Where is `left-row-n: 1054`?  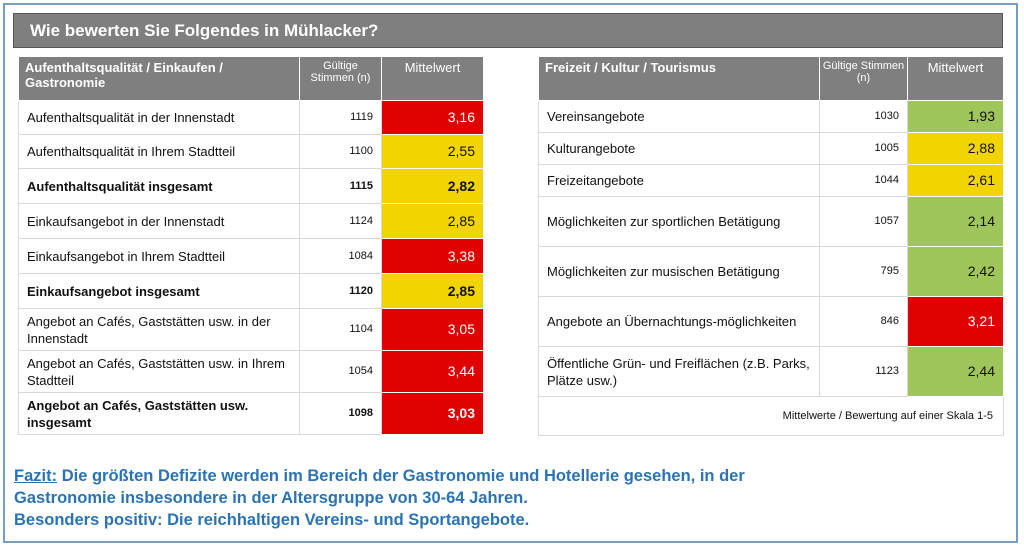
left-row-n: 1054 is located at coordinates (340, 371).